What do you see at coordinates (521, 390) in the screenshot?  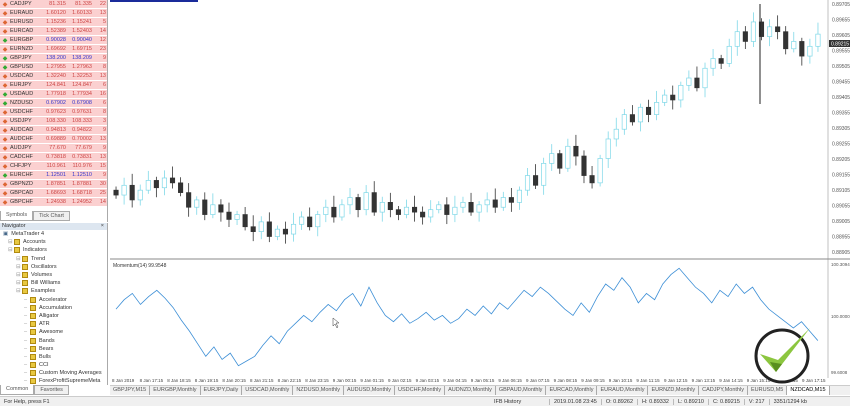 I see `chart-tab: GBPAUD,Monthly` at bounding box center [521, 390].